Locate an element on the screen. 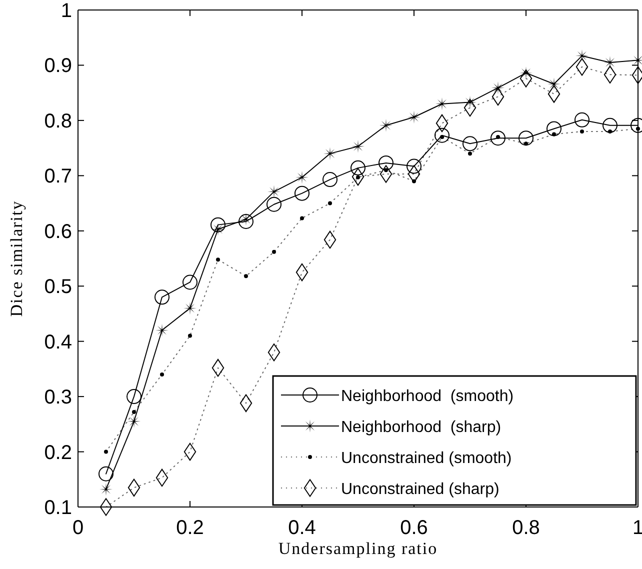 The image size is (642, 569). x-tick-label: 0.2 is located at coordinates (190, 528).